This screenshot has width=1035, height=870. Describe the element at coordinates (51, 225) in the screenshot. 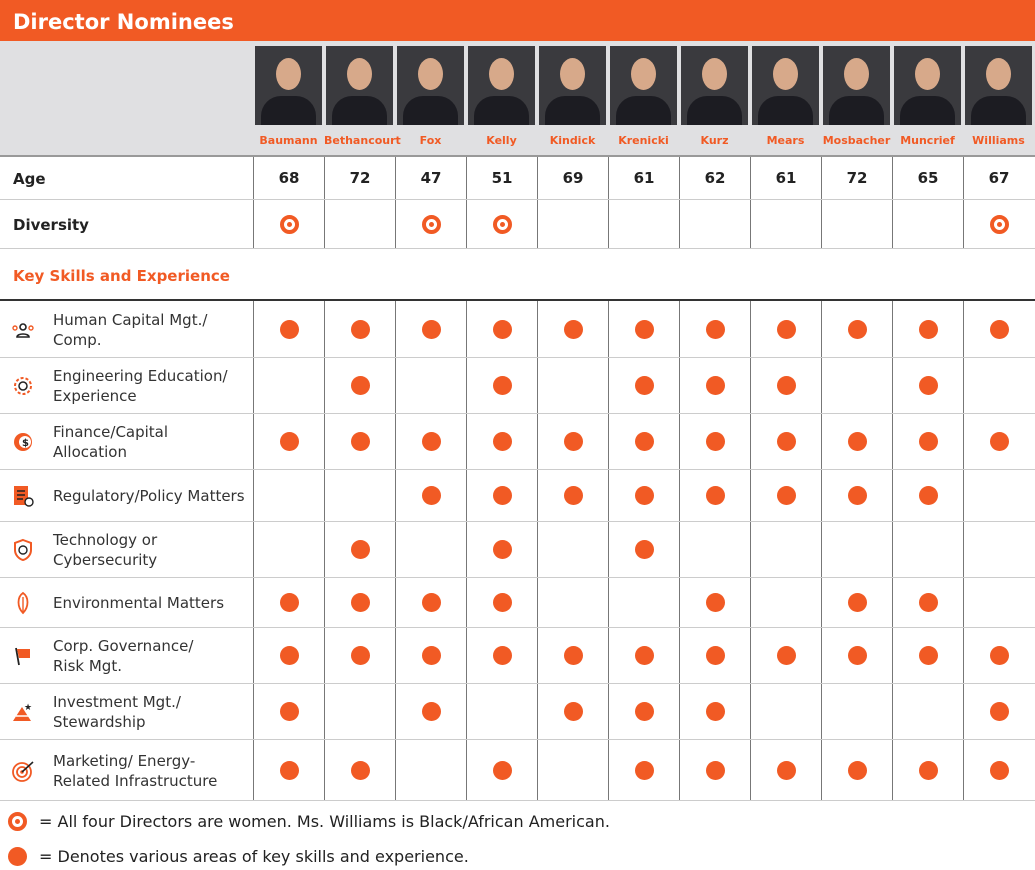

I see `diversity-label: Diversity` at that location.